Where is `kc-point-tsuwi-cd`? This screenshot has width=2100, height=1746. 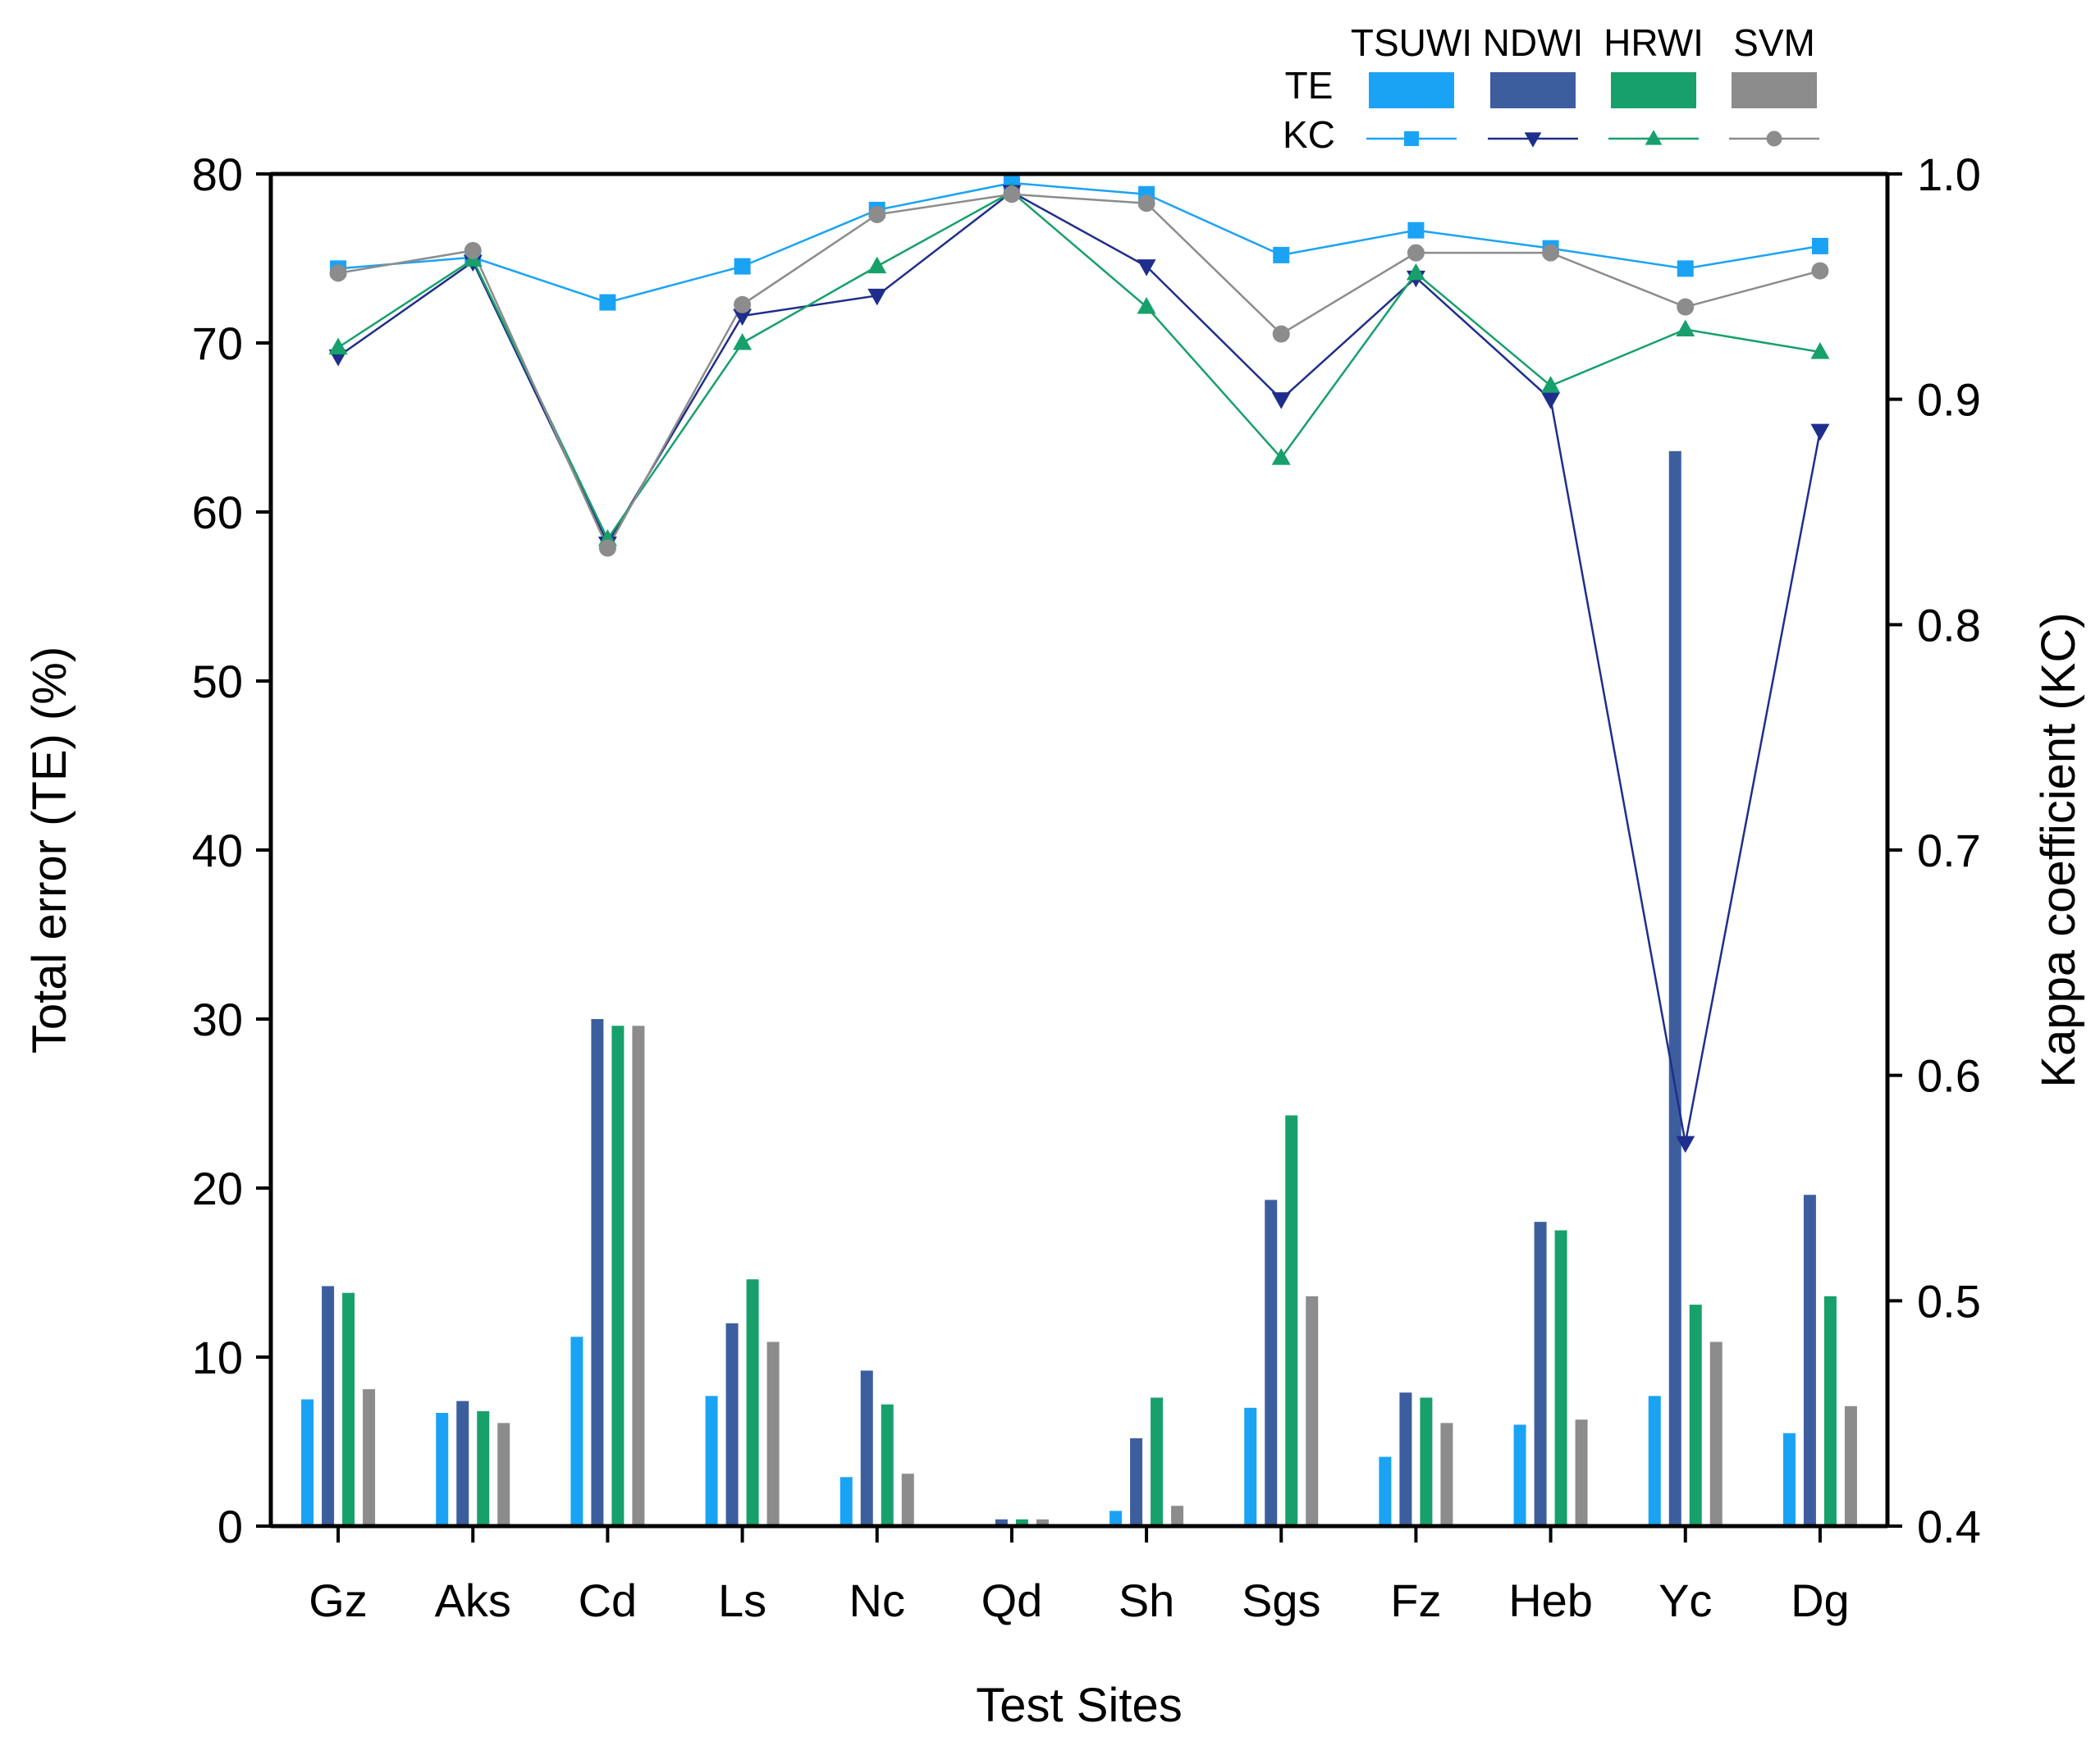 kc-point-tsuwi-cd is located at coordinates (607, 302).